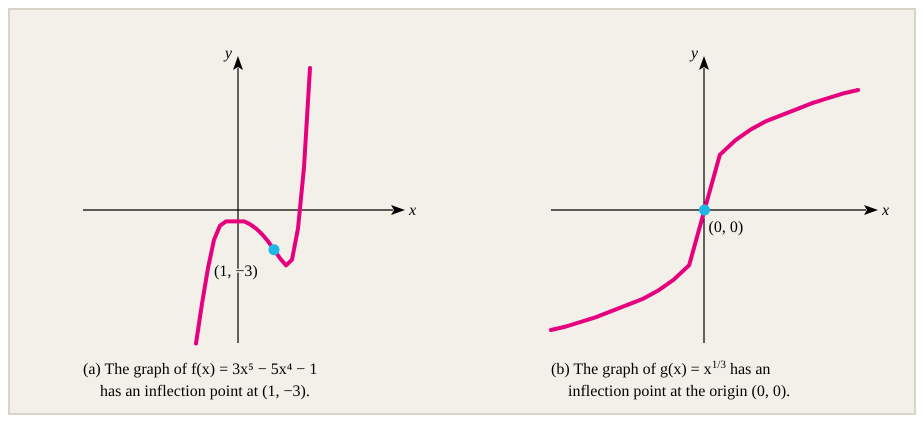 The height and width of the screenshot is (423, 924). Describe the element at coordinates (670, 379) in the screenshot. I see `text: (b) The graph of g(x) = x$^{1/3}$ has an inflection point at the origin (0, 0).` at that location.